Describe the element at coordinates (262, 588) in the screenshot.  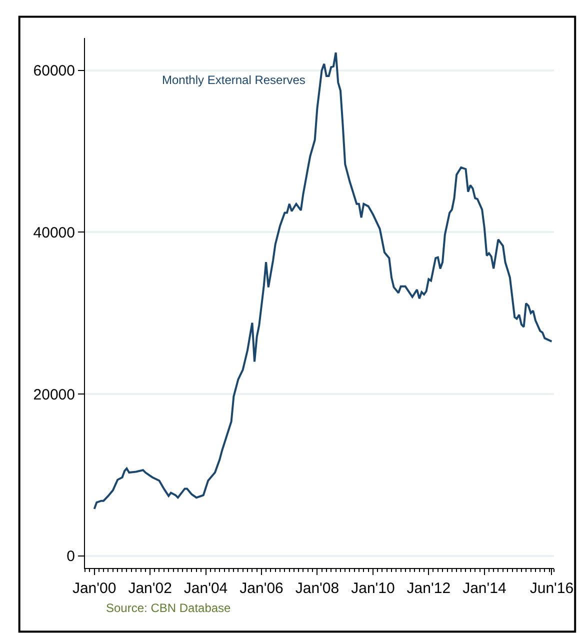
I see `x-tick-label: Jan'06` at that location.